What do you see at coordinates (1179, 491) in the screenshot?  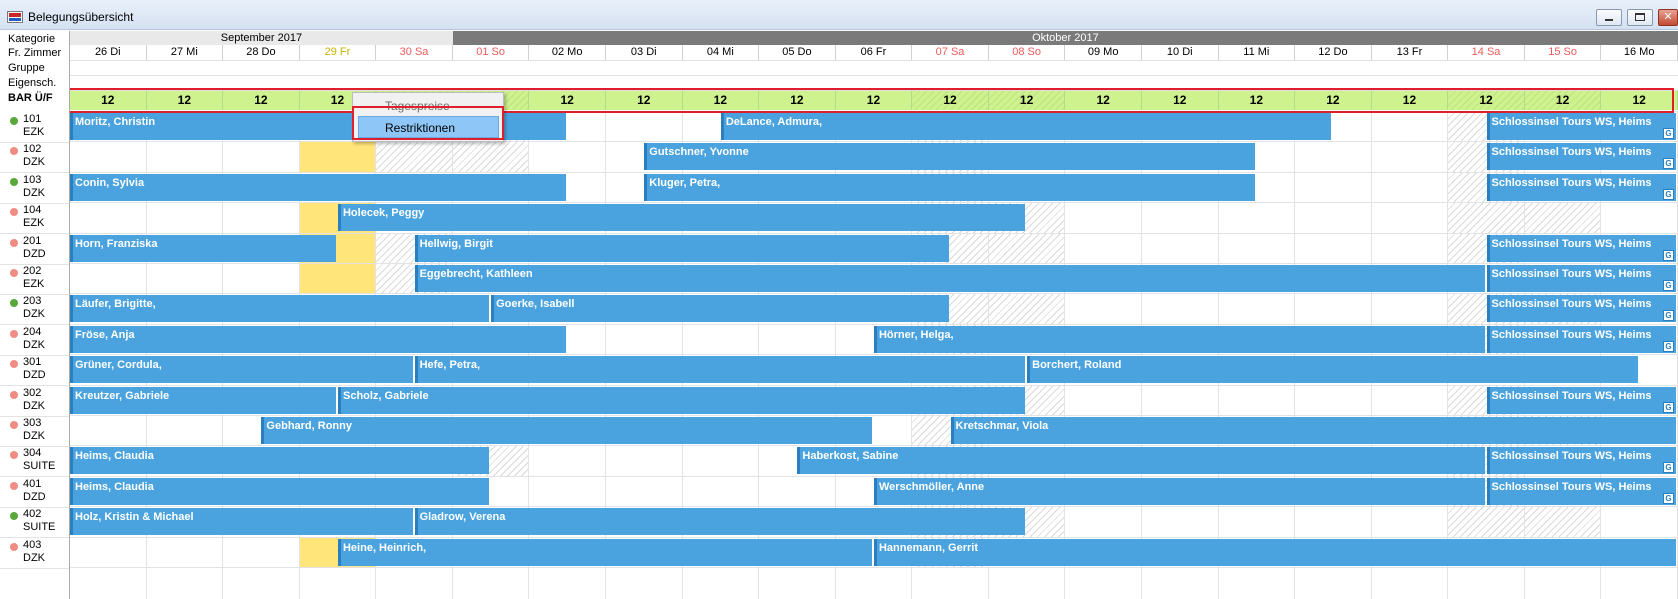 I see `booking-bar: Werschmöller, Anne` at bounding box center [1179, 491].